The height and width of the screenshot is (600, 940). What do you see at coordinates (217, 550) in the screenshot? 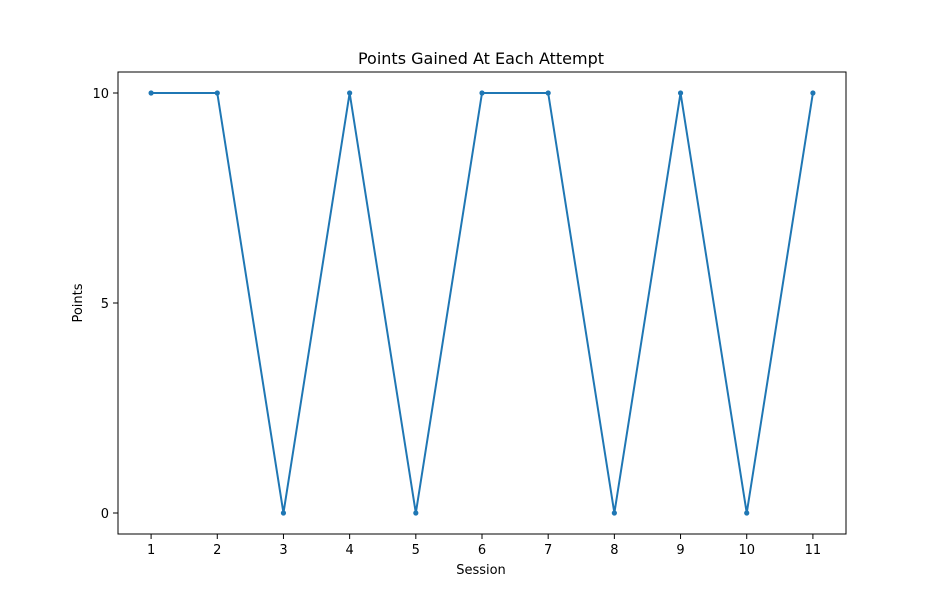
I see `x-tick-label: 2` at bounding box center [217, 550].